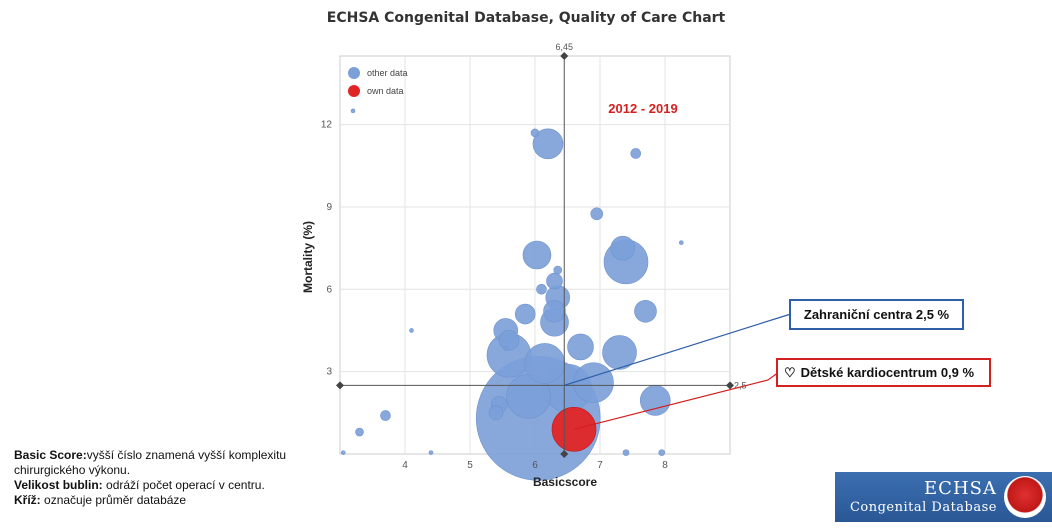 This screenshot has height=530, width=1052. I want to click on callout-lines, so click(678, 371).